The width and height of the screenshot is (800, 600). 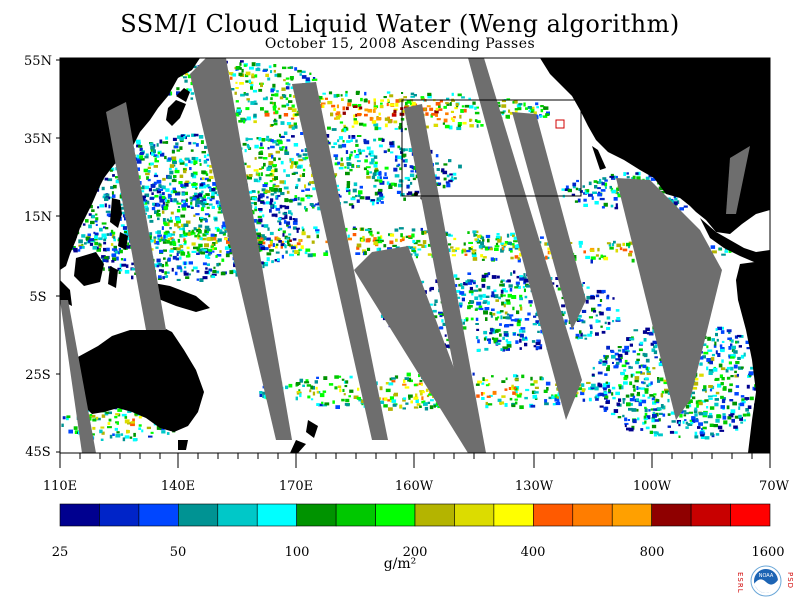 I want to click on logo-left-letters: ESRL, so click(x=740, y=583).